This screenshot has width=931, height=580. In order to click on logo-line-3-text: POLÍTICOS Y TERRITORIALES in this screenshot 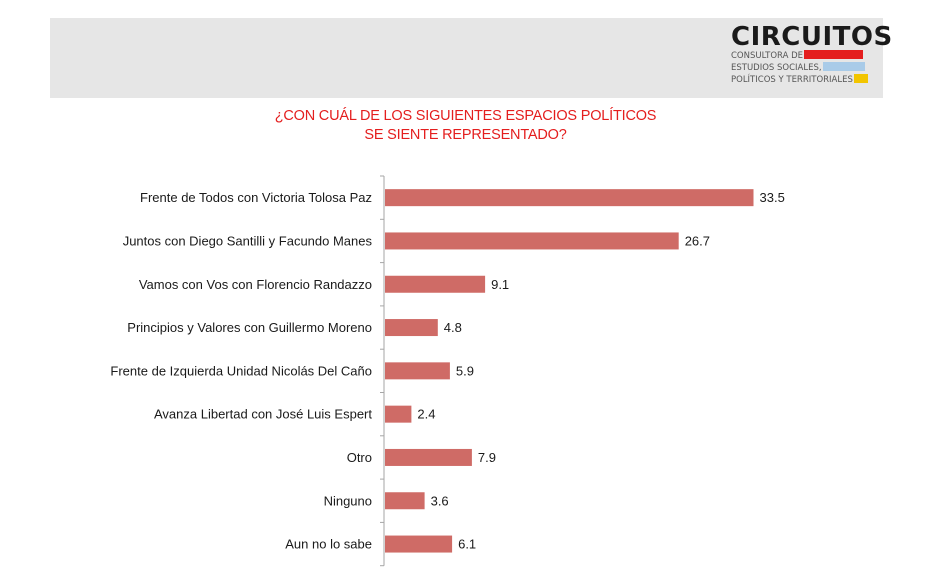, I will do `click(792, 80)`.